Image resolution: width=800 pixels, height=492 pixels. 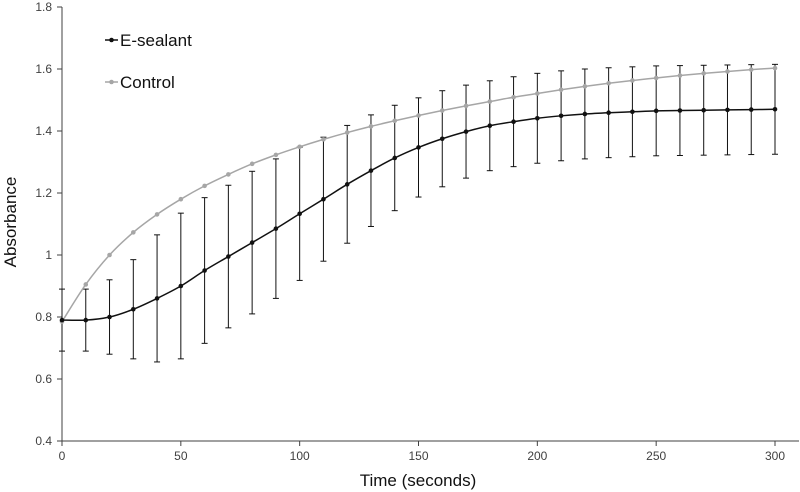 I want to click on legend: E-sealant Control, so click(x=148, y=61).